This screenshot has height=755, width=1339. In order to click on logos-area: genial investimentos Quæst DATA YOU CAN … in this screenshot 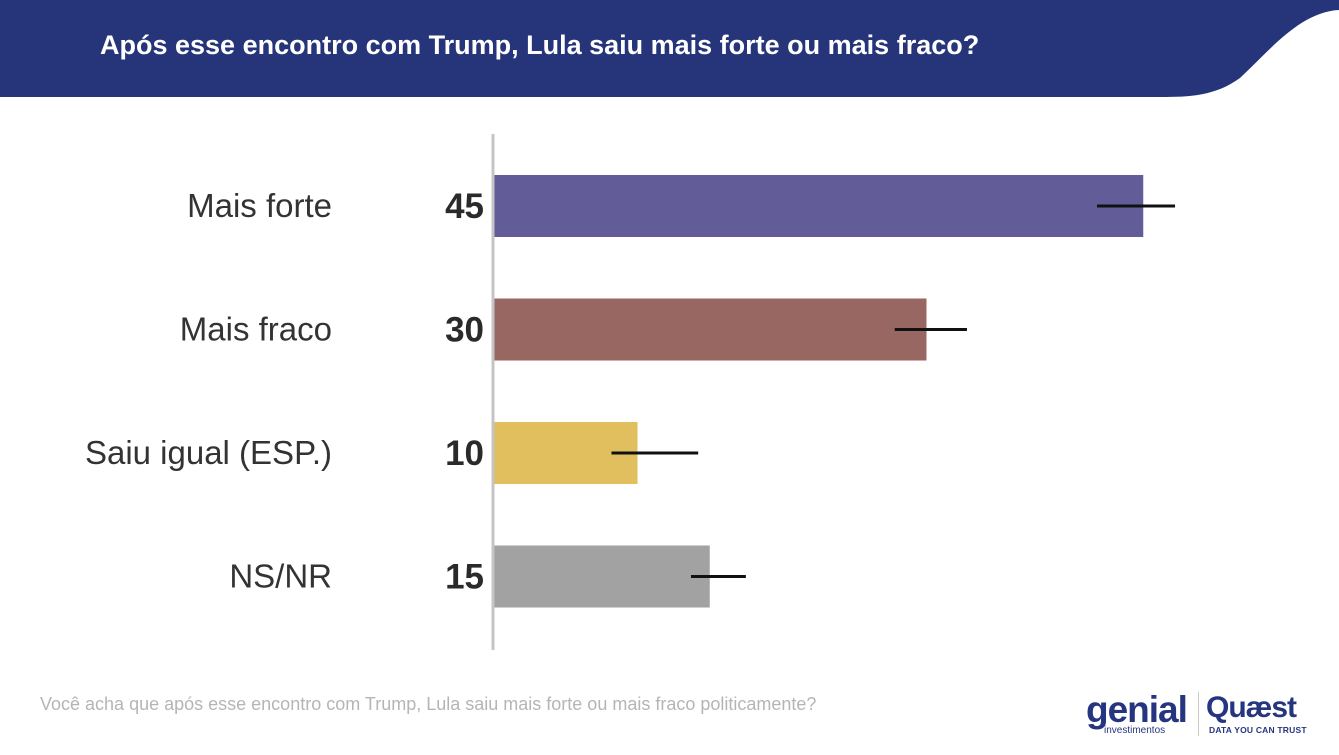, I will do `click(1201, 715)`.